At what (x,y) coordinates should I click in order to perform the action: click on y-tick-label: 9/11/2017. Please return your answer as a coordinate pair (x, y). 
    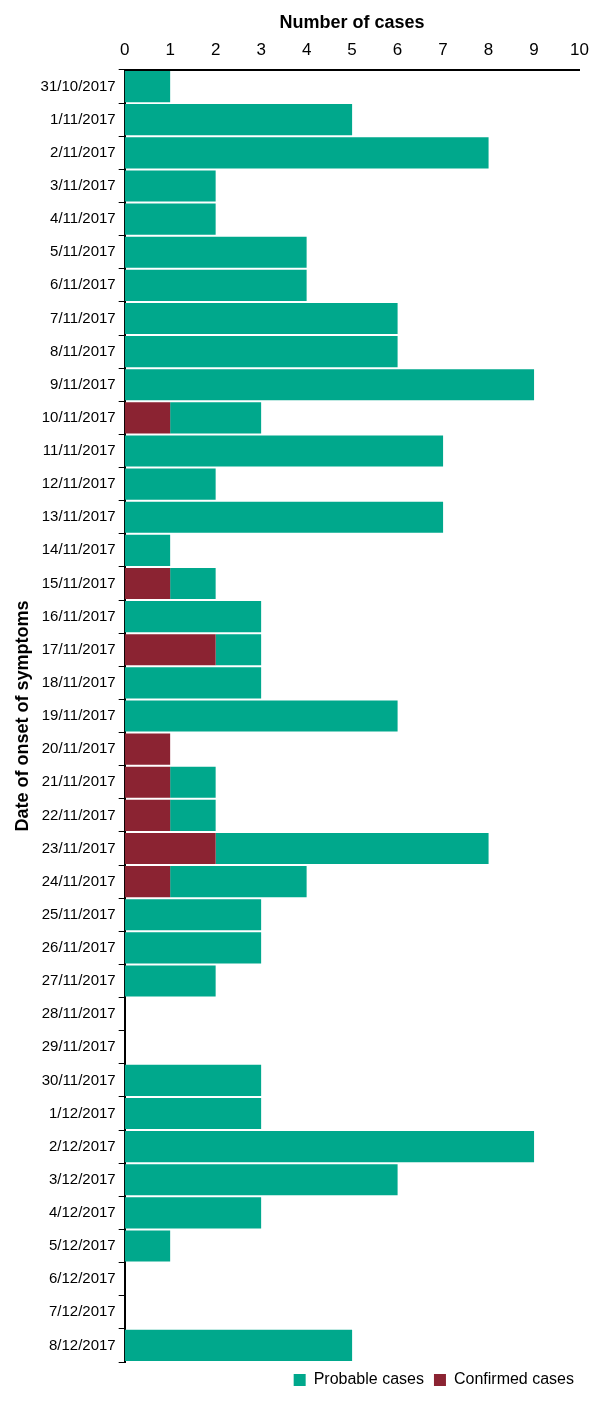
    Looking at the image, I should click on (83, 383).